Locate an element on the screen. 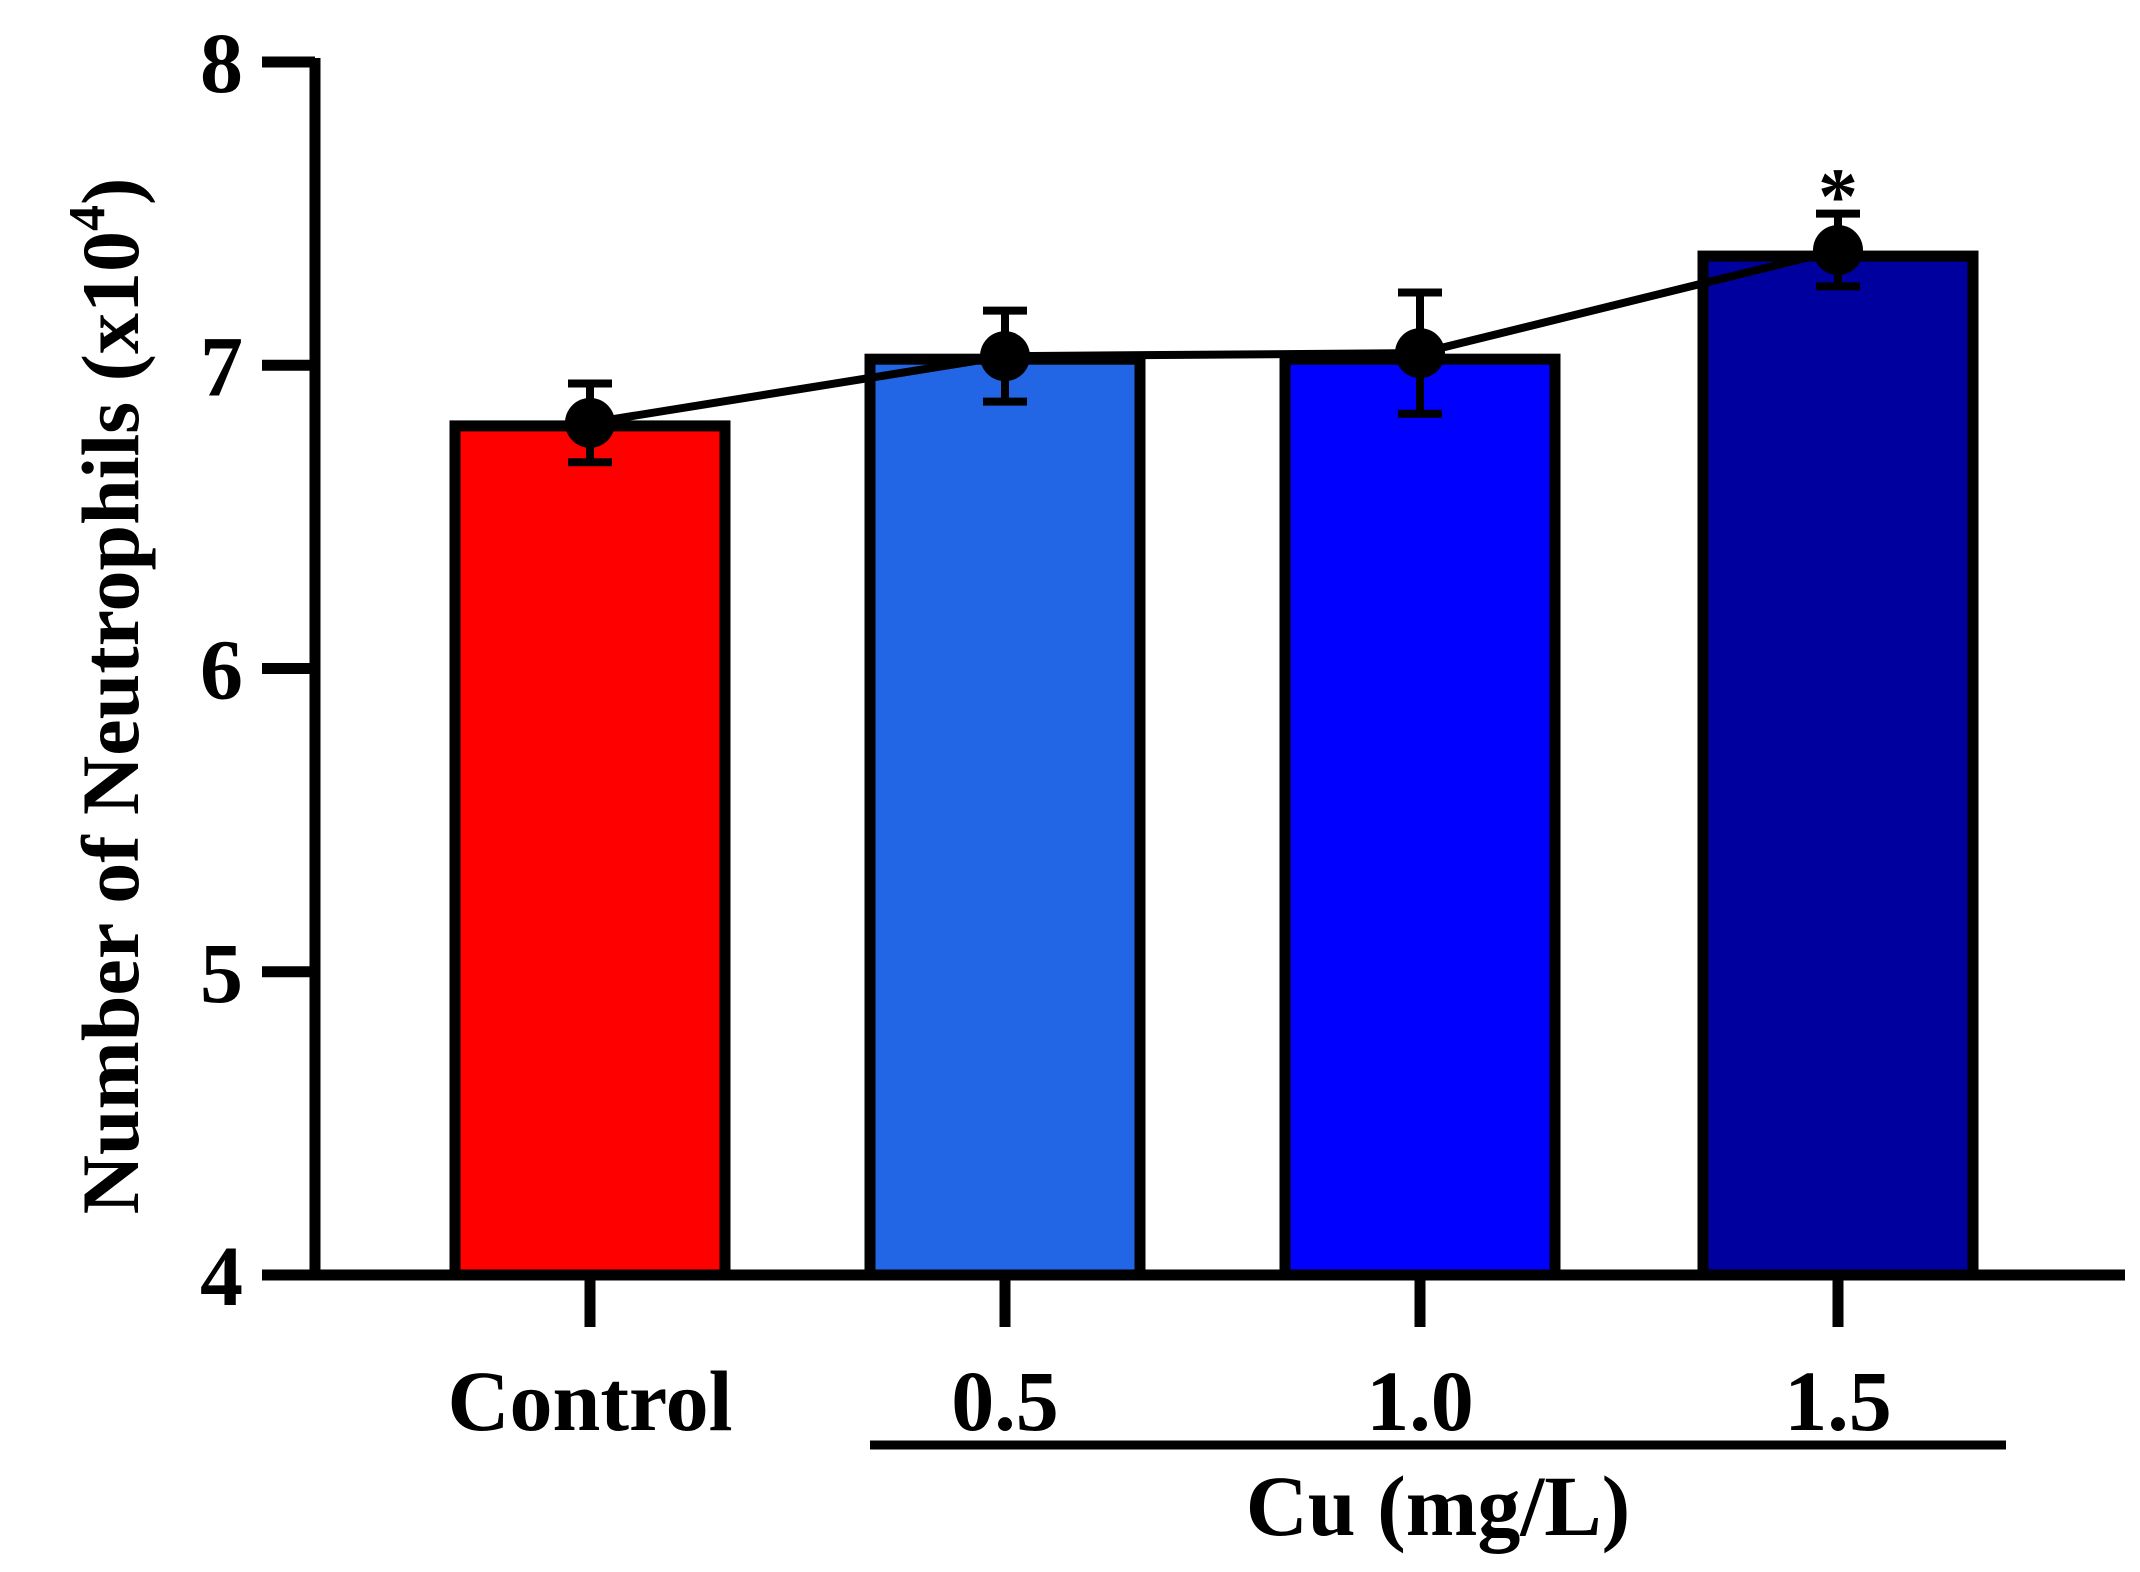 The image size is (2140, 1572). y-axis-title-close: ) is located at coordinates (110, 191).